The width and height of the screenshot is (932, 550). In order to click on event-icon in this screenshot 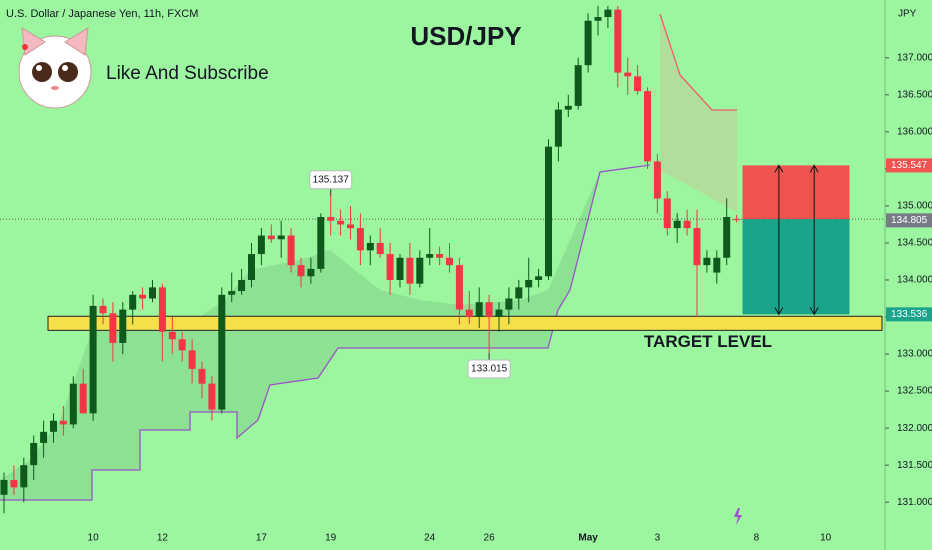, I will do `click(738, 516)`.